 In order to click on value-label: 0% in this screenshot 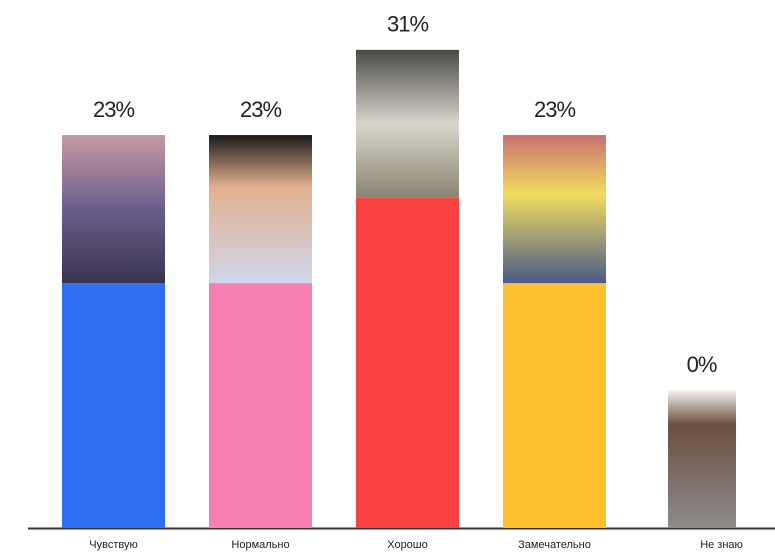, I will do `click(702, 364)`.